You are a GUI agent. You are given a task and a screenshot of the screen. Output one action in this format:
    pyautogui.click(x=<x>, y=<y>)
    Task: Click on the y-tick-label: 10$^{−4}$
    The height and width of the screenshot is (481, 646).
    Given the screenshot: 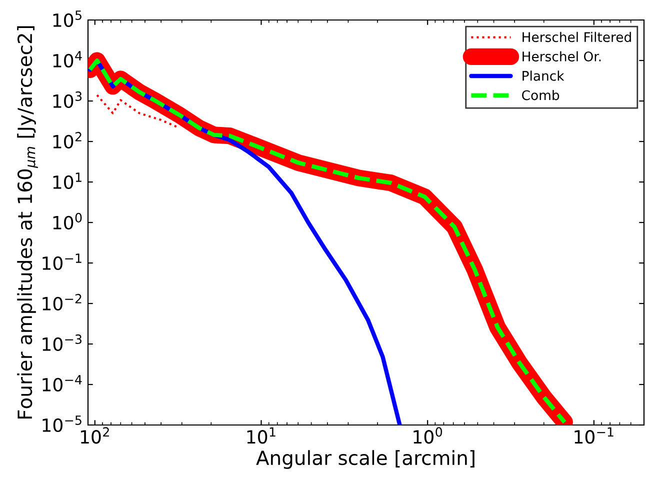 What is the action you would take?
    pyautogui.click(x=62, y=383)
    